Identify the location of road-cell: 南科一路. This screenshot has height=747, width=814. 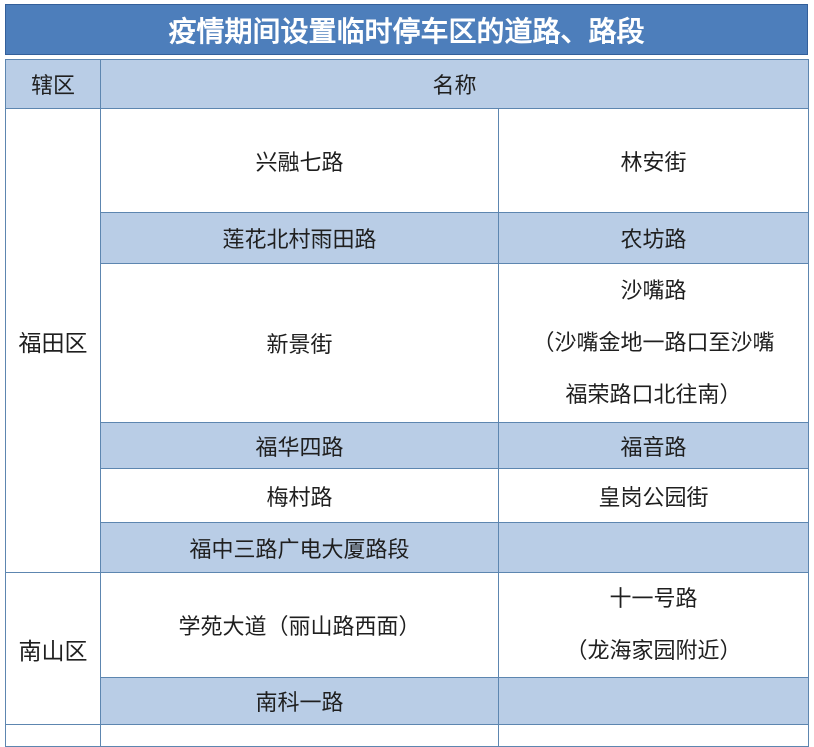
(299, 701).